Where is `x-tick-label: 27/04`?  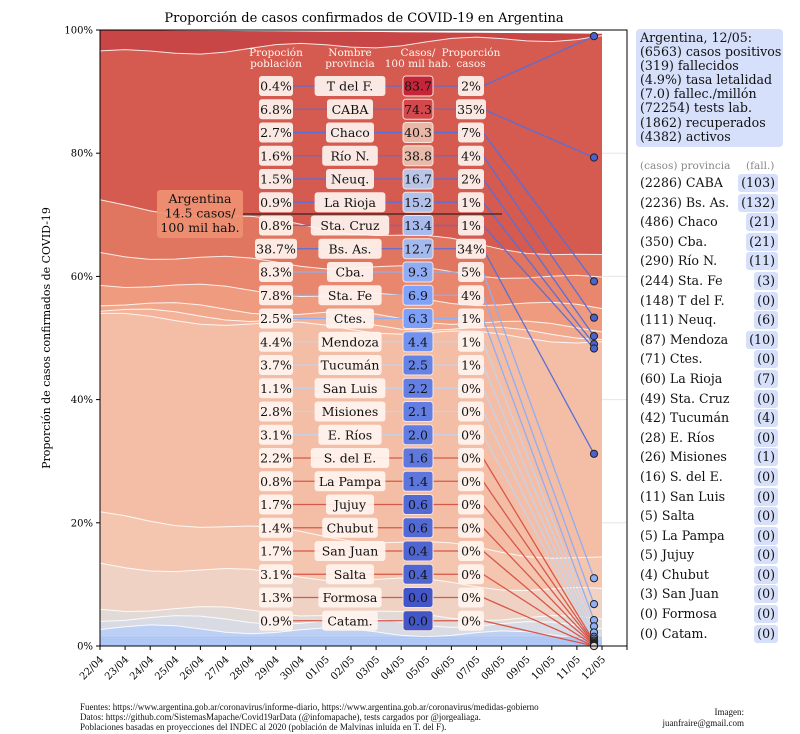 x-tick-label: 27/04 is located at coordinates (217, 668).